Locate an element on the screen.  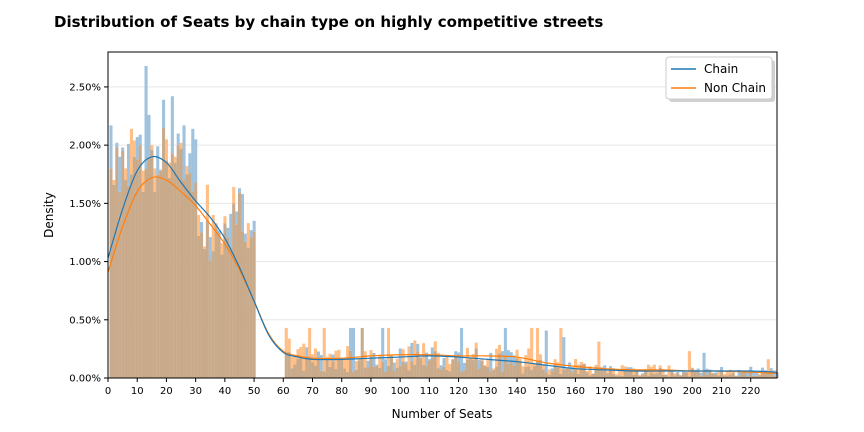
x-tick-label: 50 is located at coordinates (254, 391).